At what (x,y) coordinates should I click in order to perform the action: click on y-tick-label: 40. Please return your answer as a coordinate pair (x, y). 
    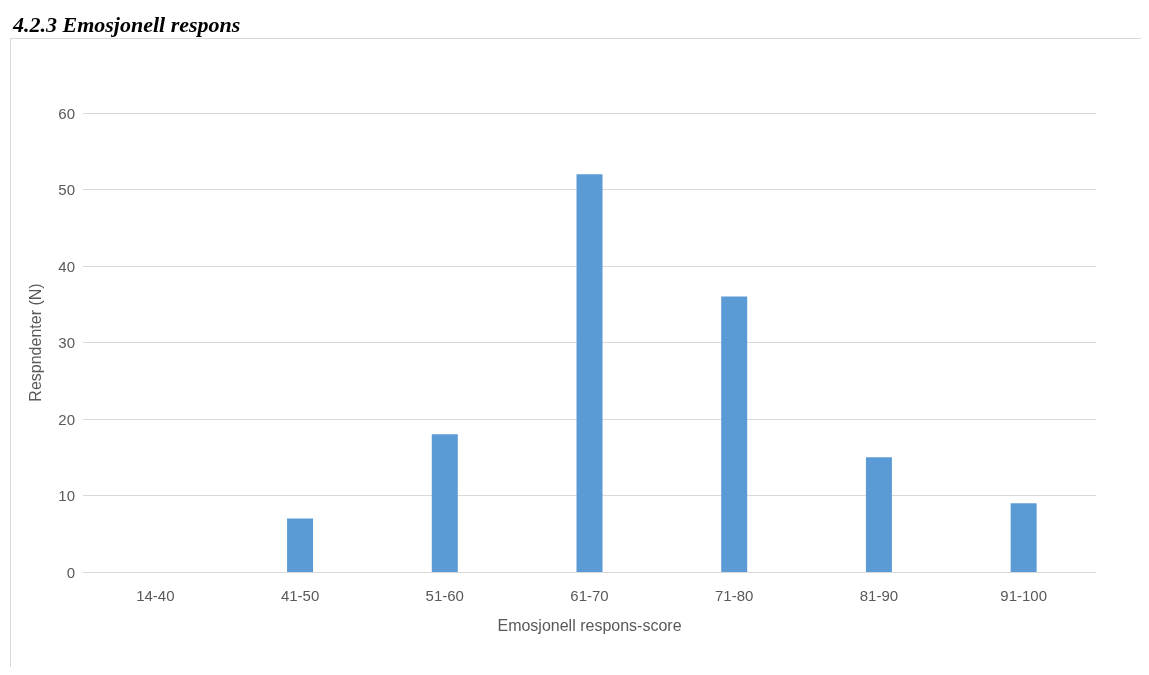
    Looking at the image, I should click on (66, 266).